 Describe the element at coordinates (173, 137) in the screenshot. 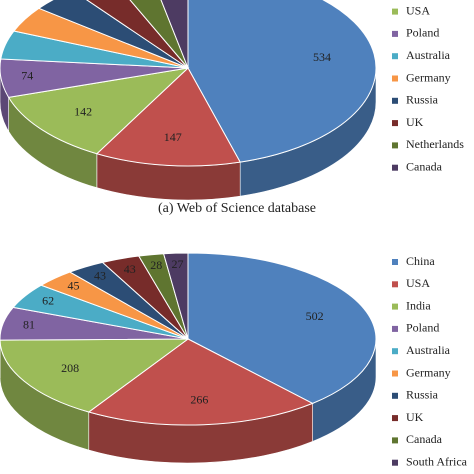

I see `value-label: 147` at that location.